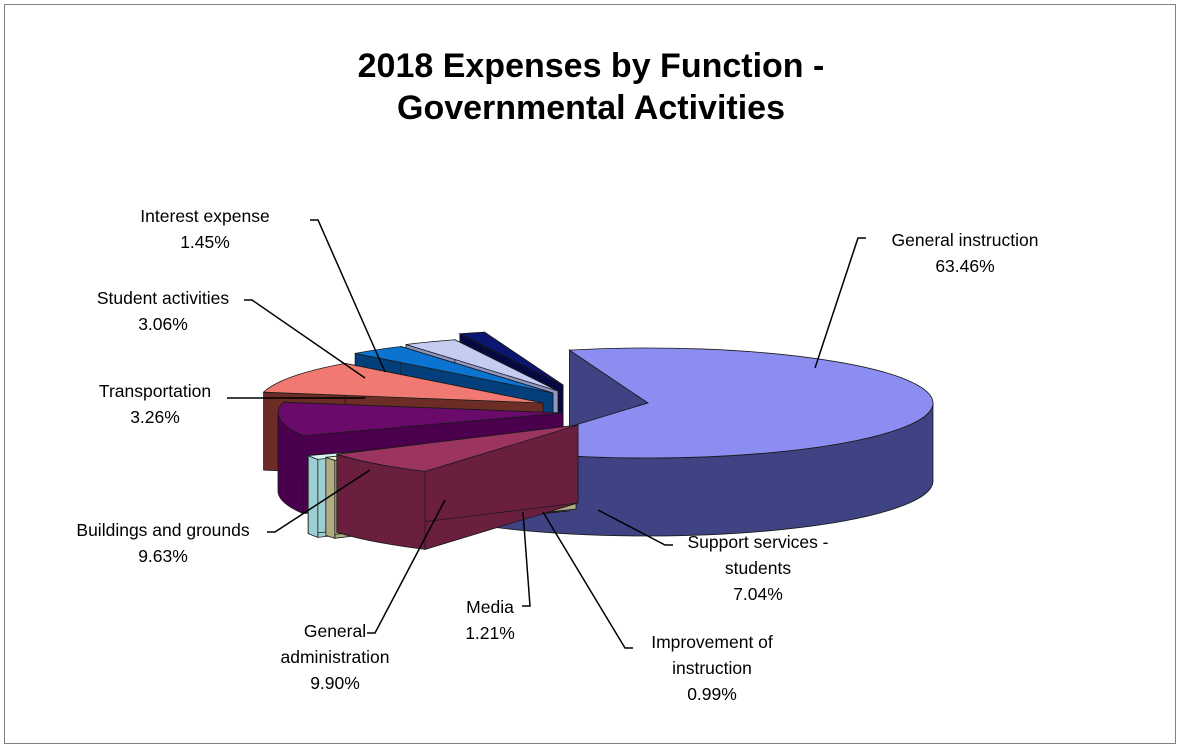  What do you see at coordinates (205, 242) in the screenshot?
I see `slice-value: 1.45%` at bounding box center [205, 242].